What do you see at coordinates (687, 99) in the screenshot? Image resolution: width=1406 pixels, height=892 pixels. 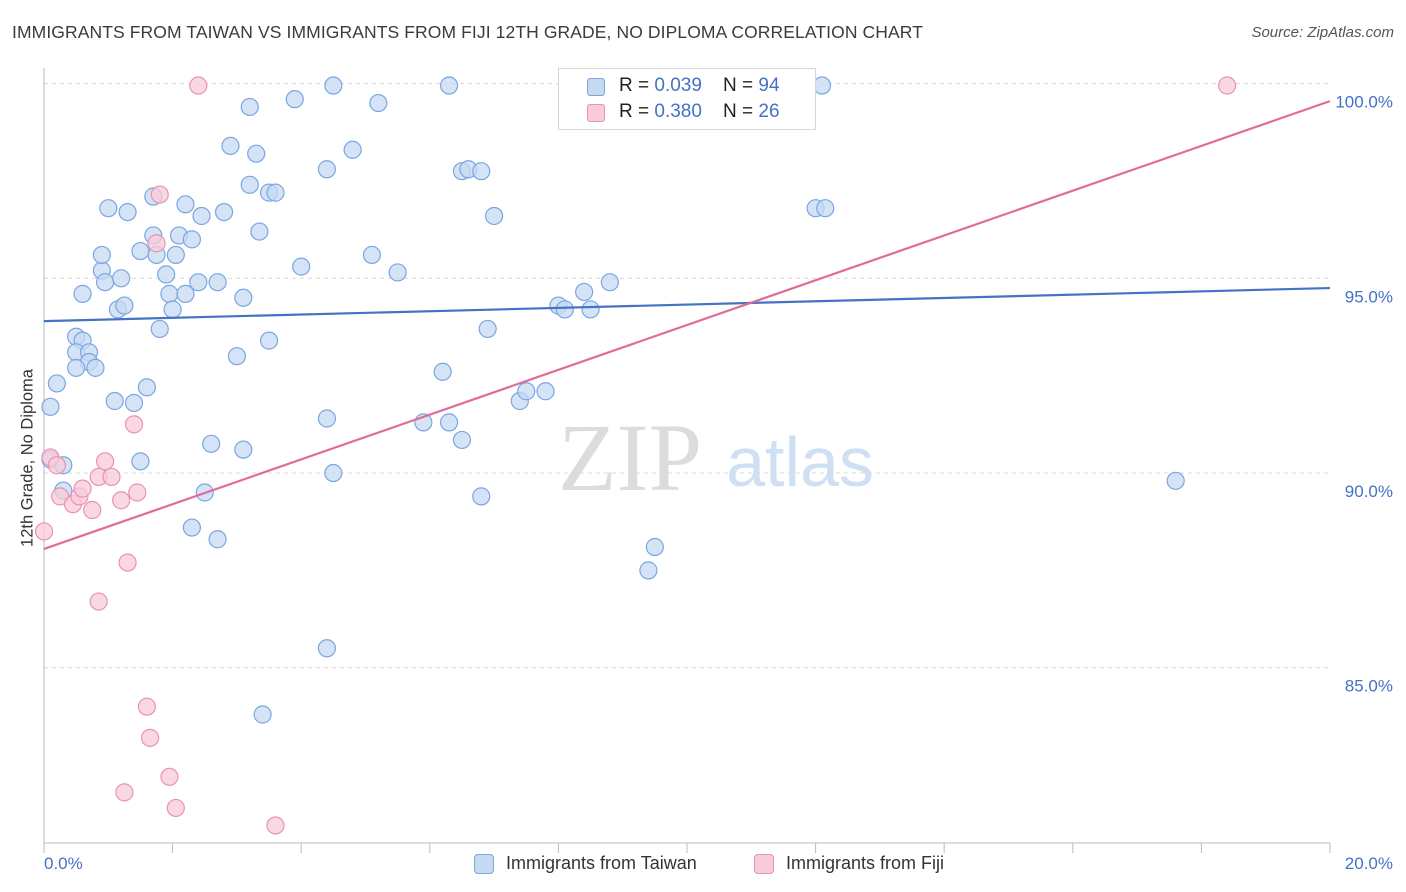 I see `stats-box: R = 0.039 N = 94 R = 0.380 N = 26` at bounding box center [687, 99].